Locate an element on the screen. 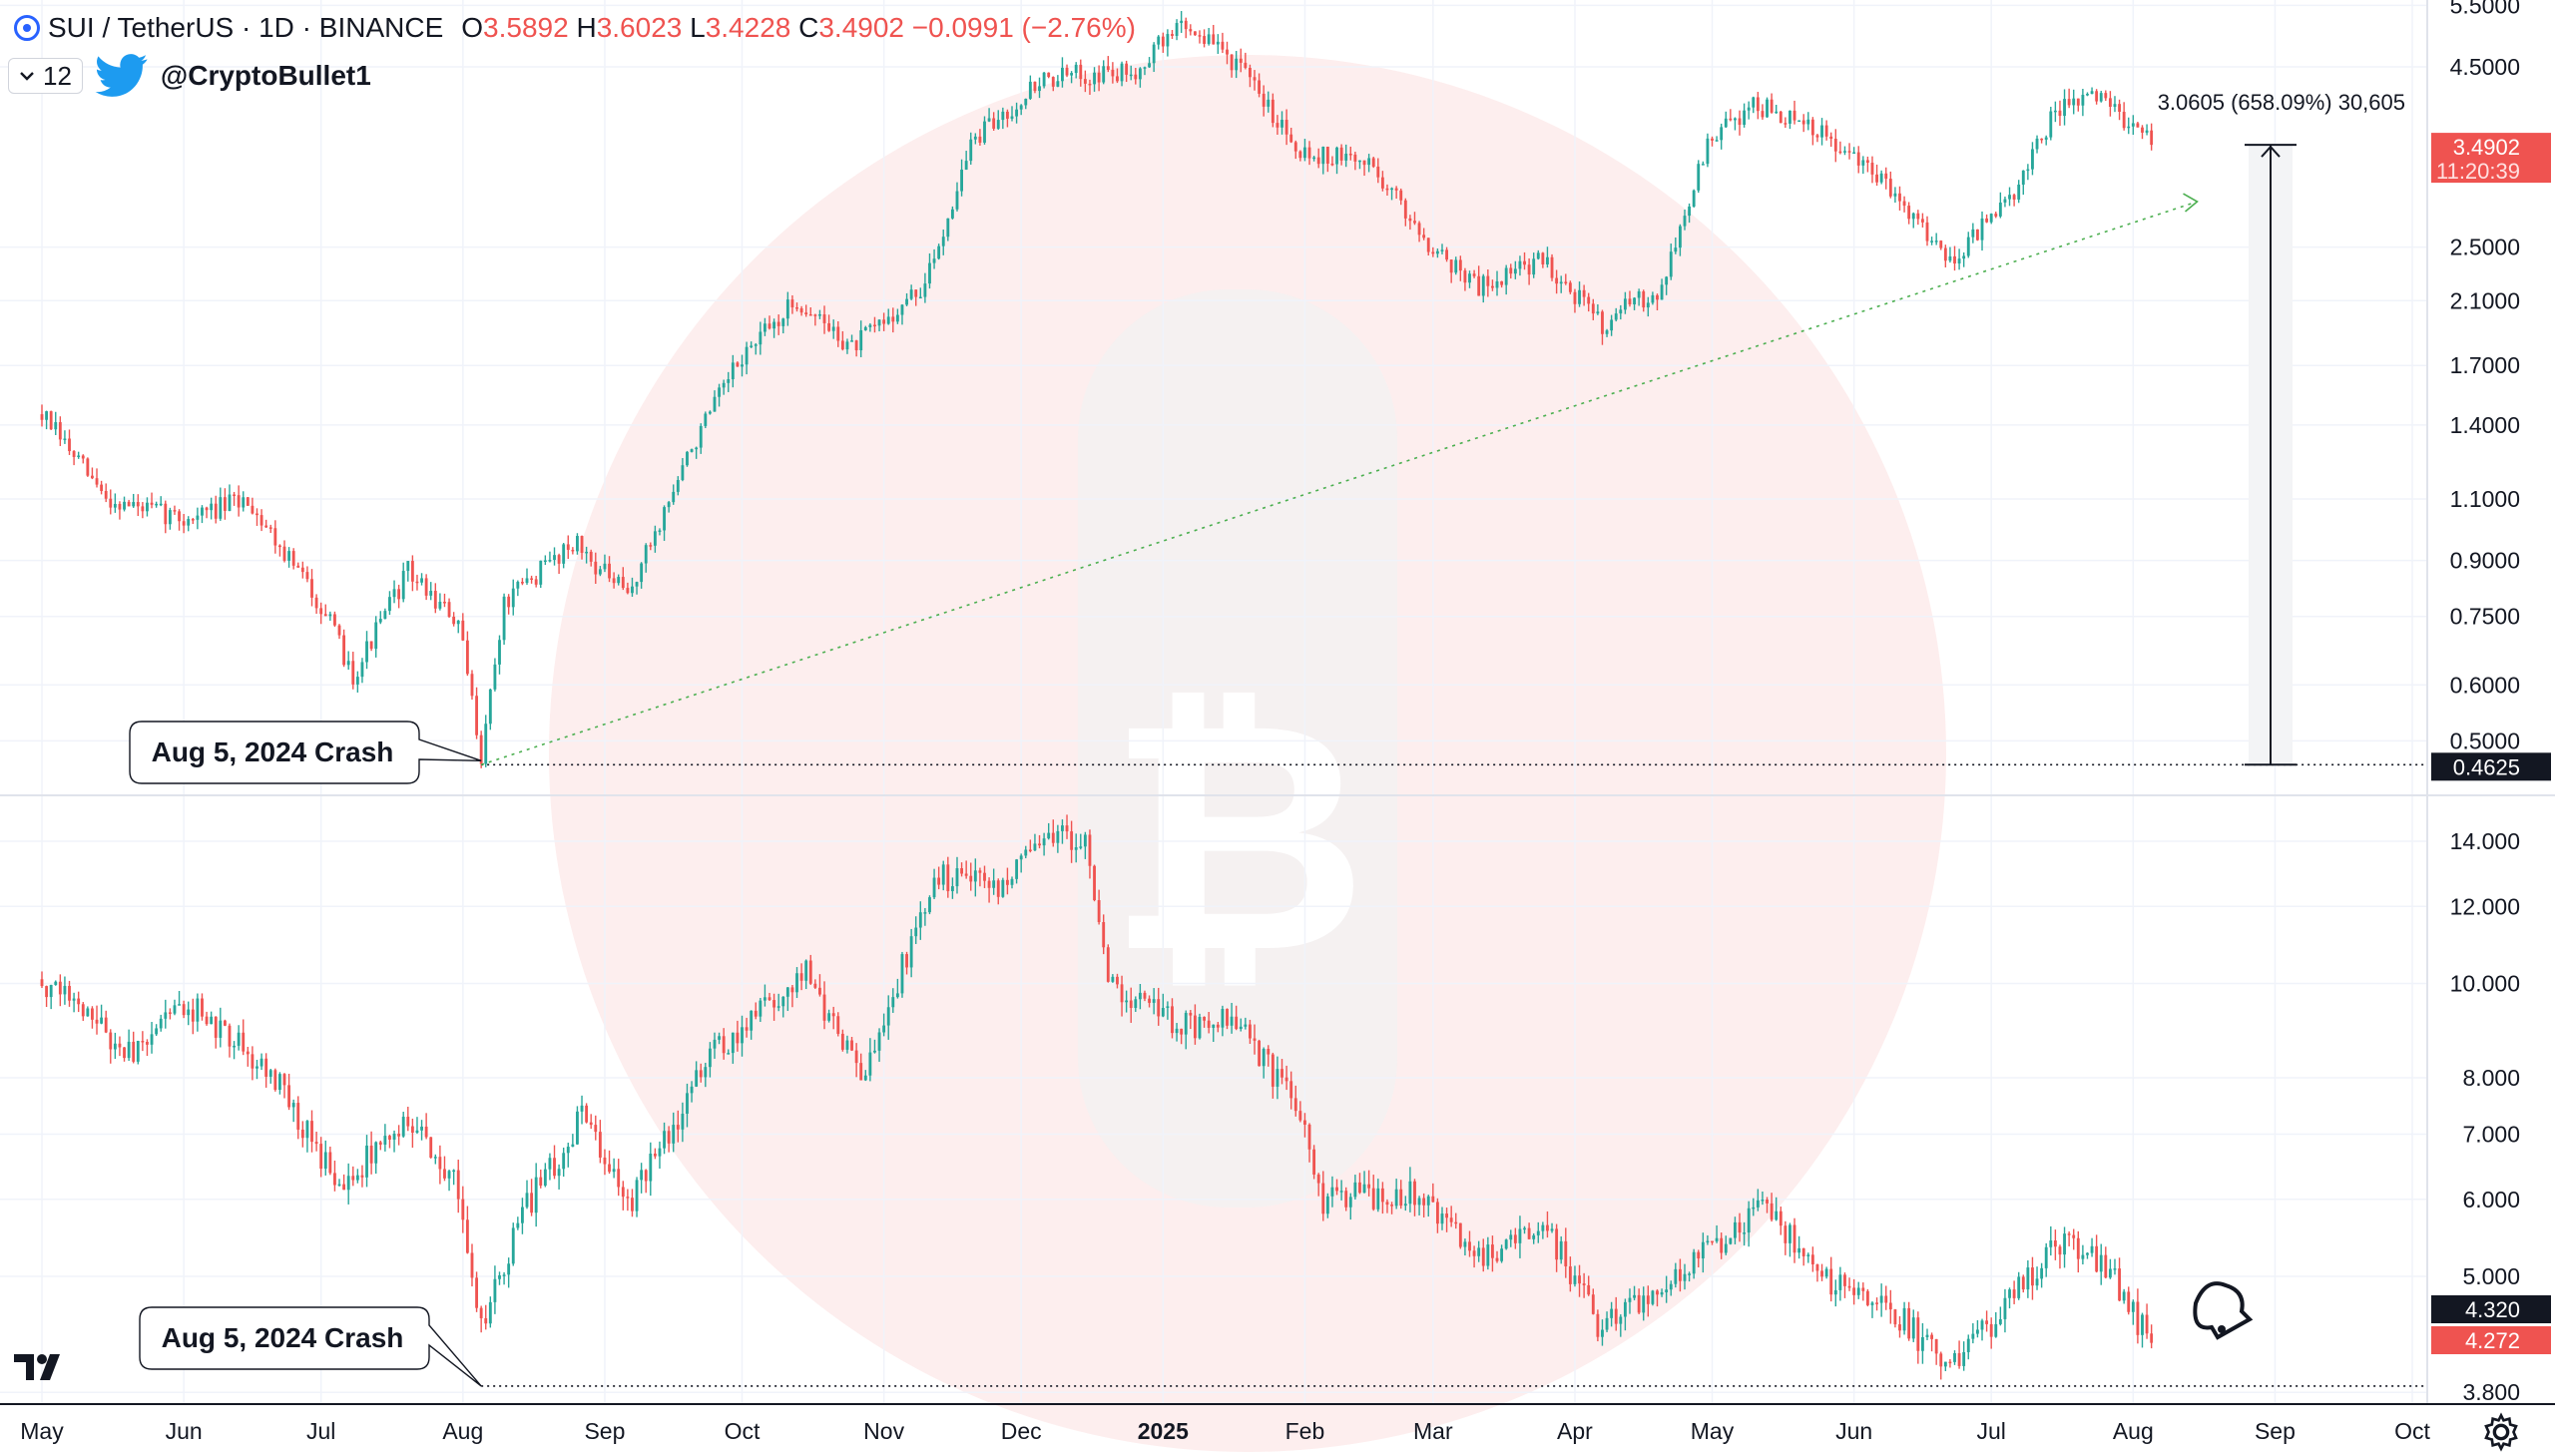 The height and width of the screenshot is (1456, 2555). watermark-bullet is located at coordinates (1237, 748).